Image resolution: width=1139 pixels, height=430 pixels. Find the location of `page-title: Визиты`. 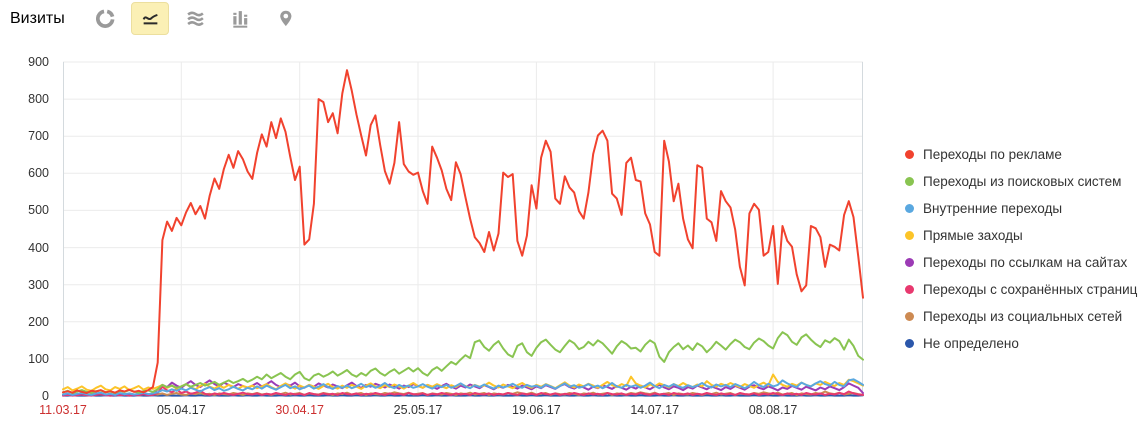

page-title: Визиты is located at coordinates (37, 18).